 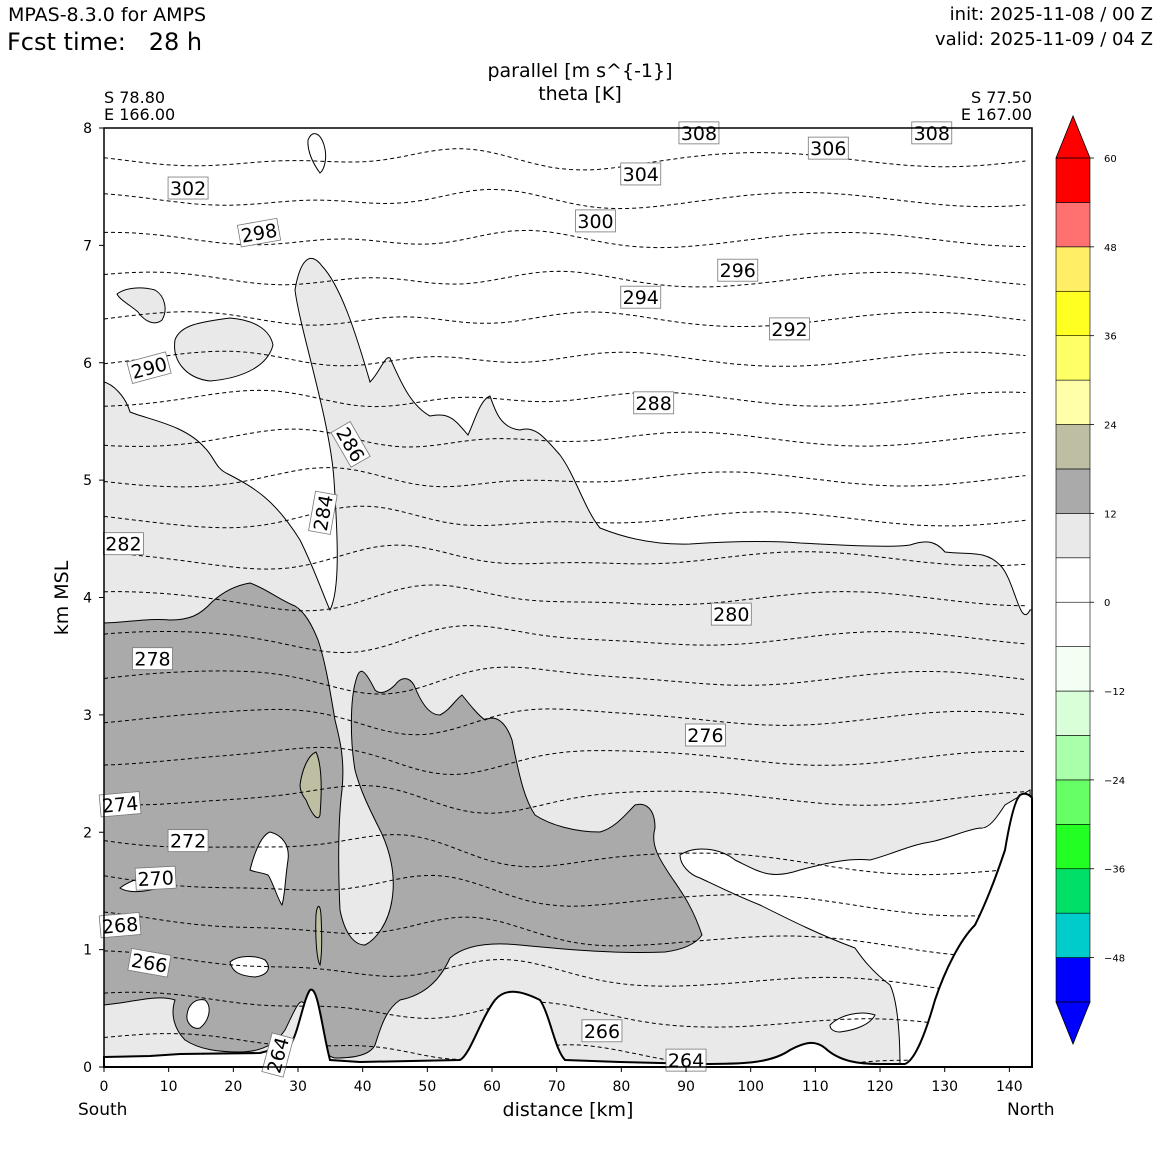 I want to click on x-tick-label: 100, so click(x=750, y=1087).